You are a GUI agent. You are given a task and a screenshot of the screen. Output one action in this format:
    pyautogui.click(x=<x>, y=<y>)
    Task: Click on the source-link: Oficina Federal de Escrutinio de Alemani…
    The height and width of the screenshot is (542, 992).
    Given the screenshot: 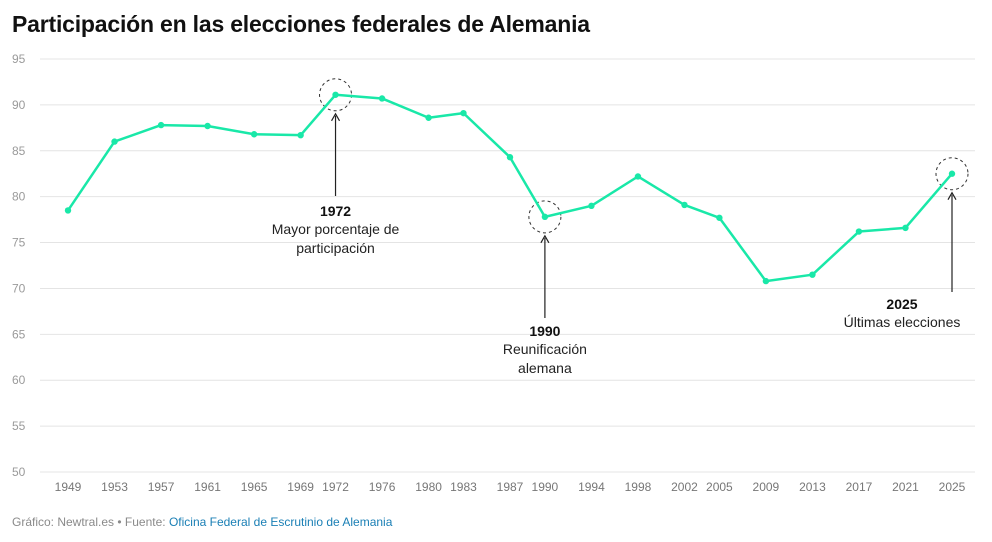 What is the action you would take?
    pyautogui.click(x=280, y=522)
    